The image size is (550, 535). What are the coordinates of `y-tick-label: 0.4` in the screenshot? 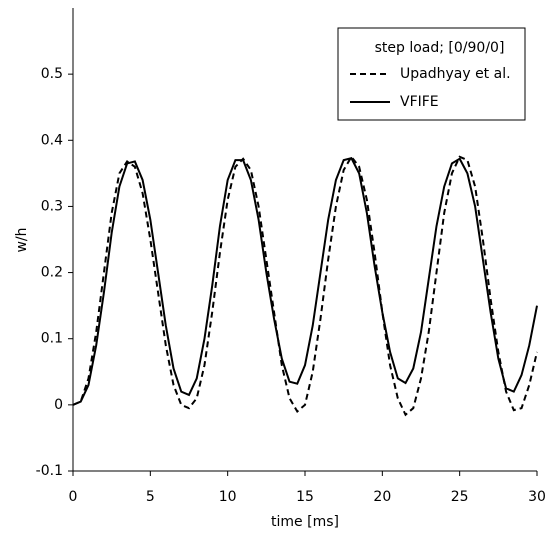 It's located at (52, 140).